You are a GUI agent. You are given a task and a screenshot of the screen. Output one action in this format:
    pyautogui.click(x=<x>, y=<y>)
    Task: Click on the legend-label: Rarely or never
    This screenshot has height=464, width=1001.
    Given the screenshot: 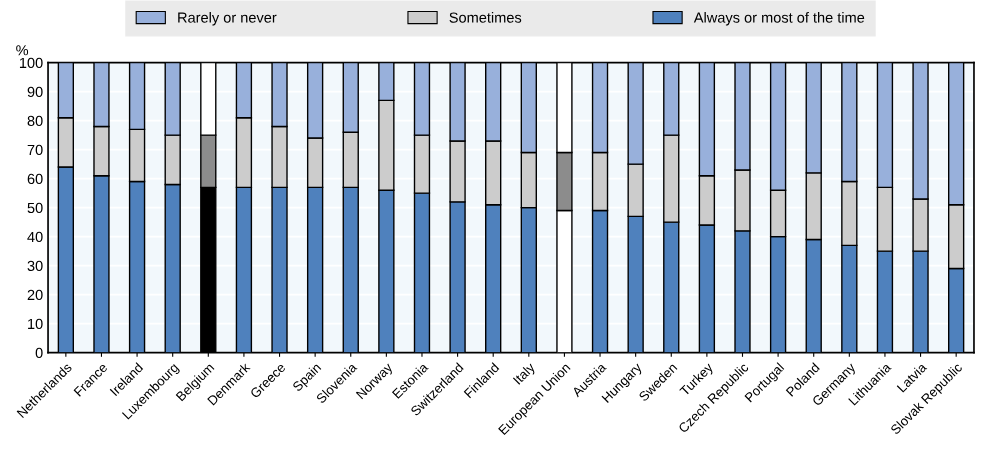 What is the action you would take?
    pyautogui.click(x=227, y=19)
    